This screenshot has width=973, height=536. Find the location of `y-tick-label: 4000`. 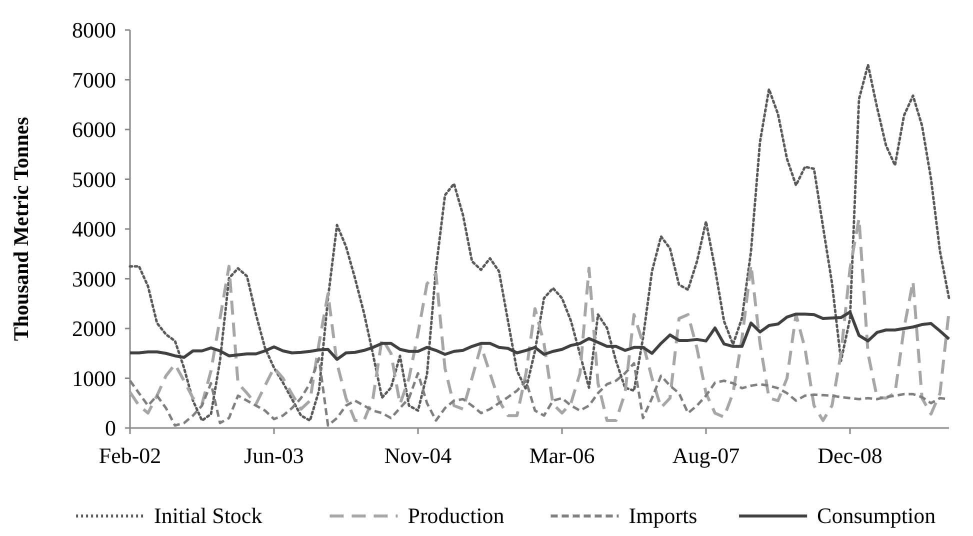

y-tick-label: 4000 is located at coordinates (94, 229).